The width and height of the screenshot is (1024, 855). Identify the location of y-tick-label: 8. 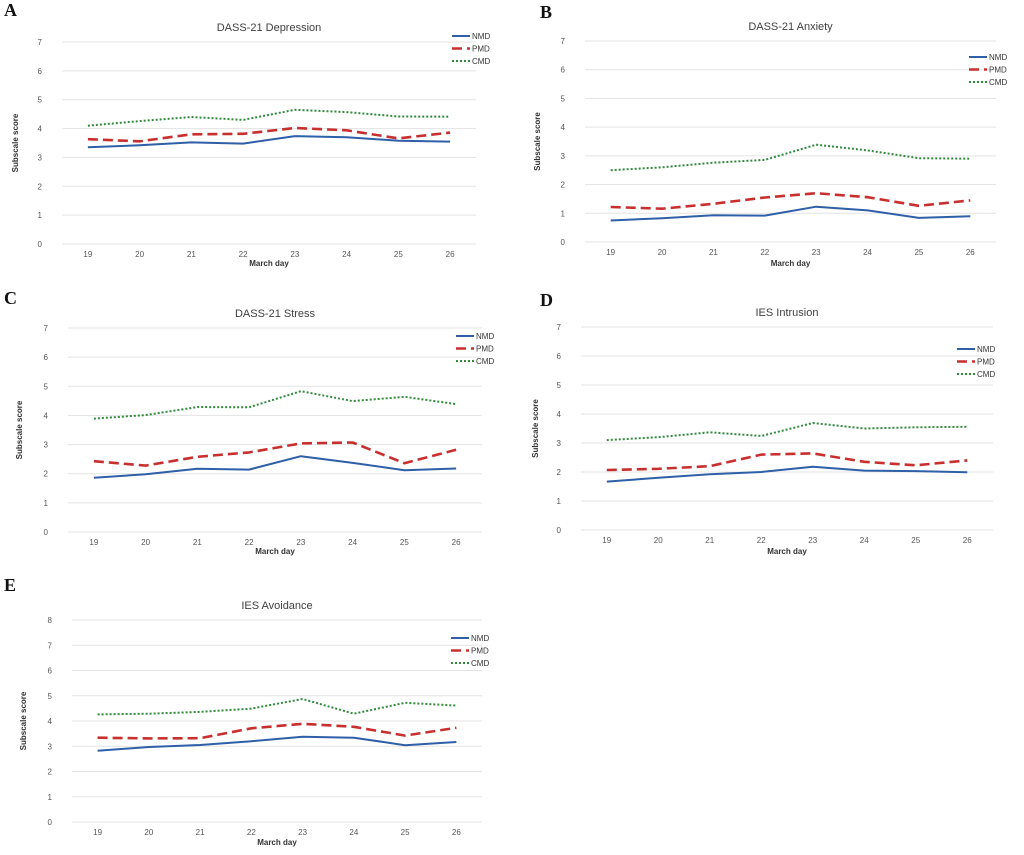
(50, 620).